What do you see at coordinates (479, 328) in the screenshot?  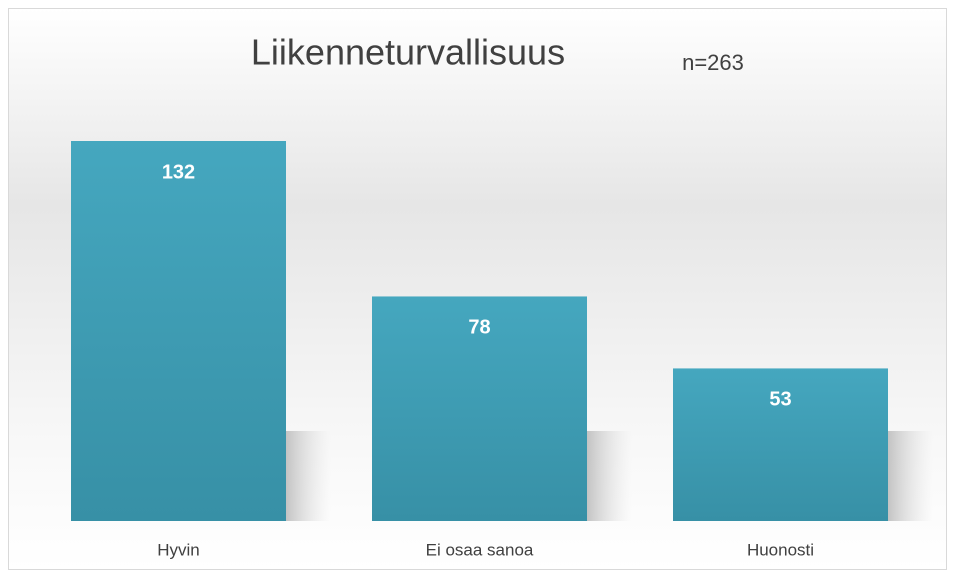 I see `data-label: 78` at bounding box center [479, 328].